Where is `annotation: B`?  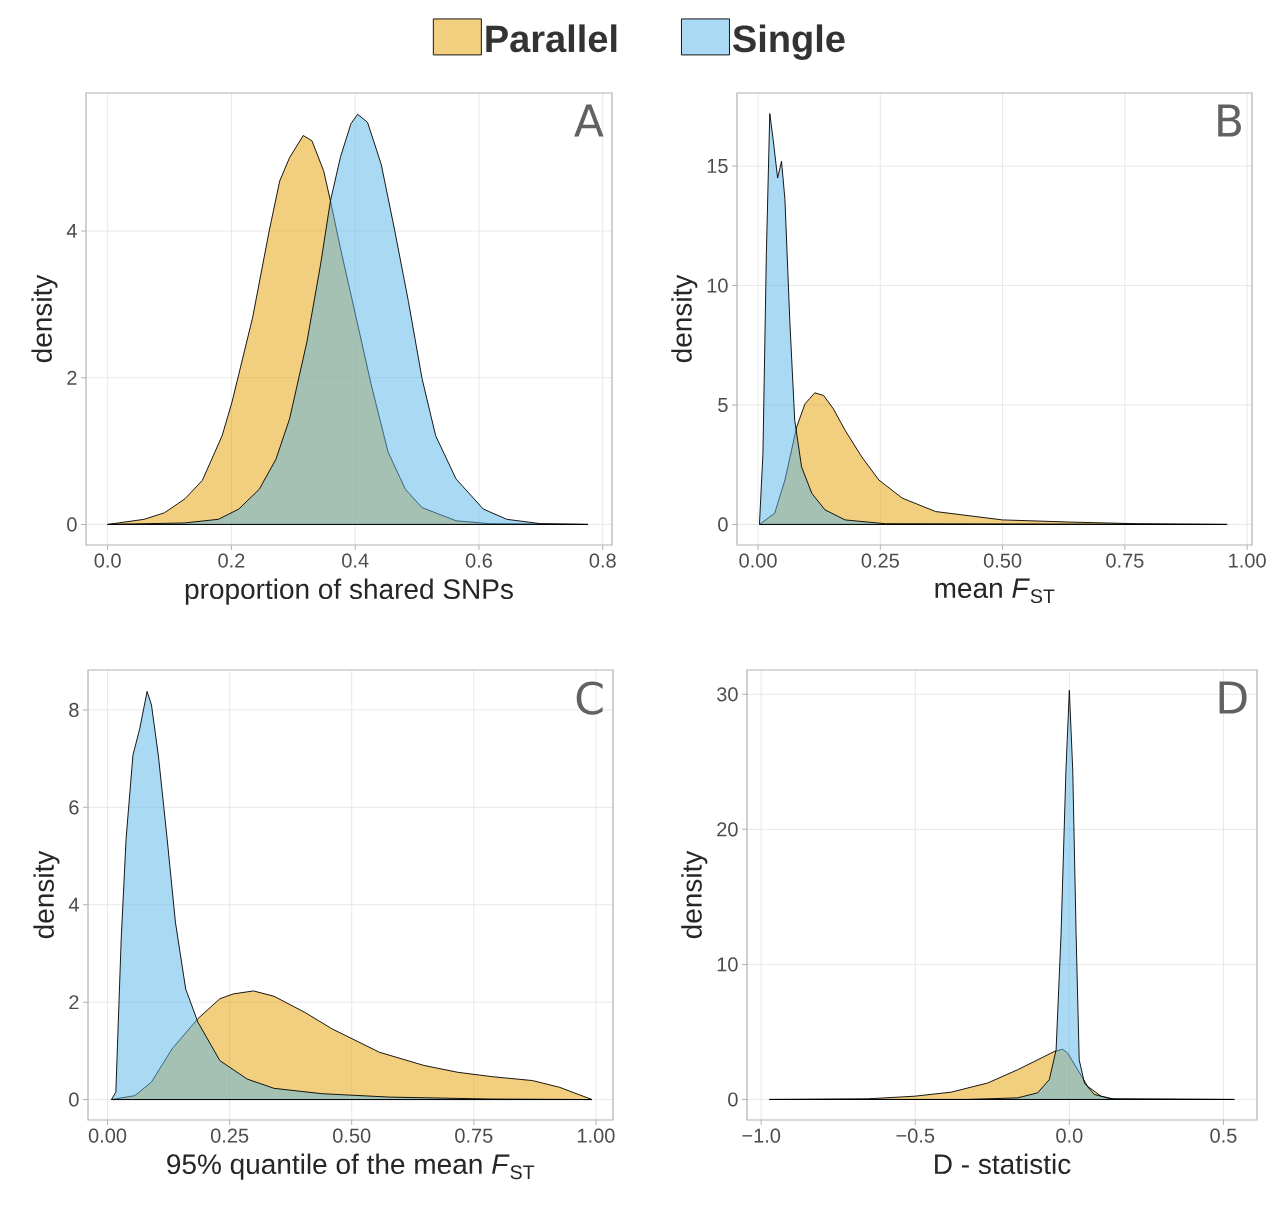 annotation: B is located at coordinates (1229, 120).